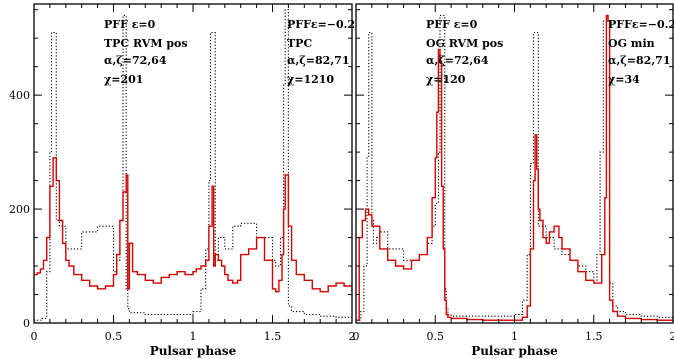 The image size is (674, 359). Describe the element at coordinates (19, 209) in the screenshot. I see `y-tick-label: 200` at that location.